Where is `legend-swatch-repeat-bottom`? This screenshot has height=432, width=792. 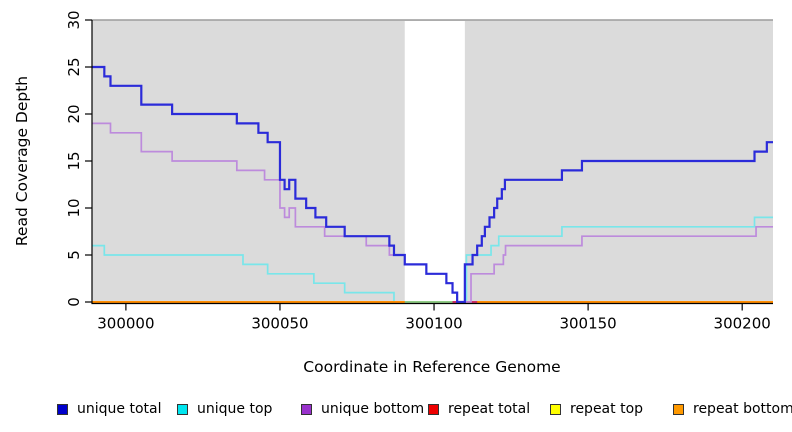
legend-swatch-repeat-bottom is located at coordinates (678, 409).